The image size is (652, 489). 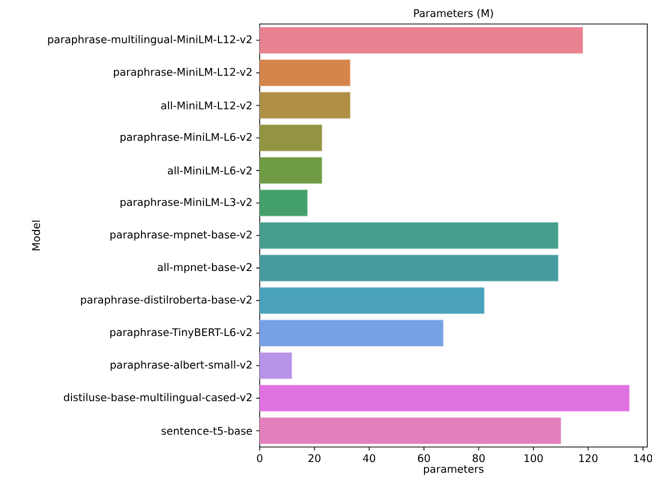 What do you see at coordinates (424, 458) in the screenshot?
I see `x-tick-label: 60` at bounding box center [424, 458].